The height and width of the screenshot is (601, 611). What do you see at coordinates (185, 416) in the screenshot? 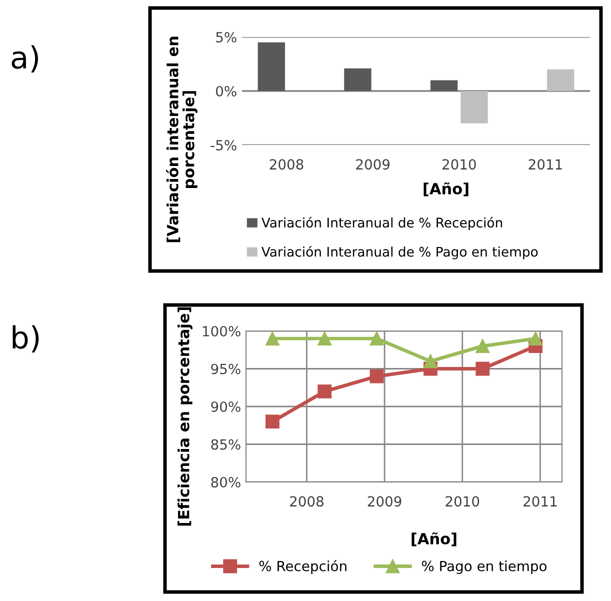
I see `y-axis-title: [Eficiencia en porcentaje]` at bounding box center [185, 416].